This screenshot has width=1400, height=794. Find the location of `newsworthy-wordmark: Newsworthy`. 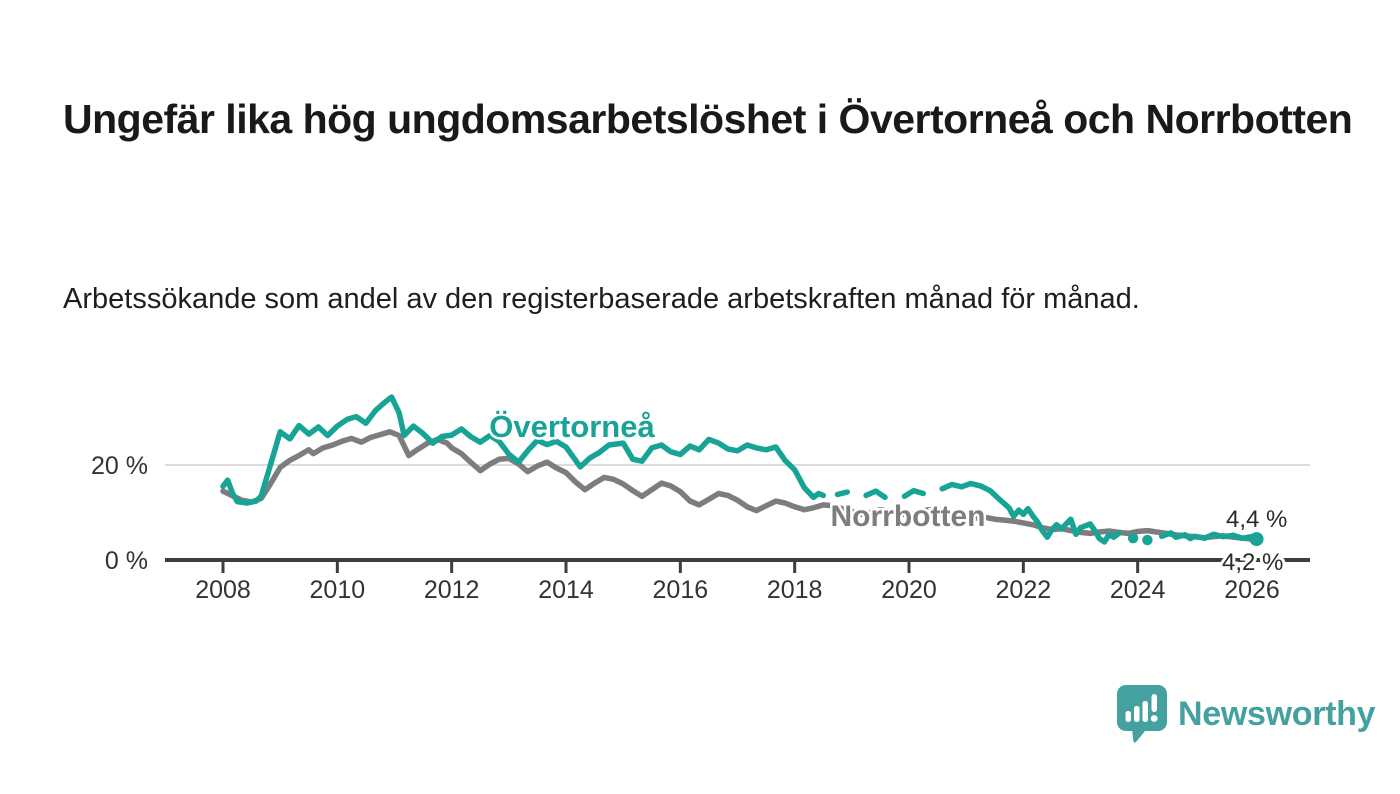

newsworthy-wordmark: Newsworthy is located at coordinates (1277, 713).